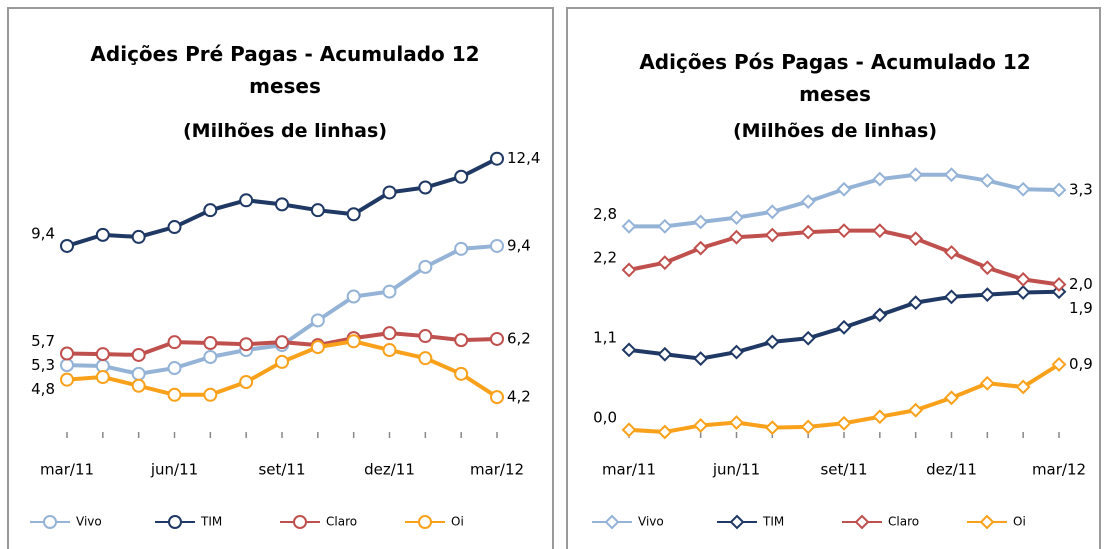 The width and height of the screenshot is (1105, 549). Describe the element at coordinates (497, 470) in the screenshot. I see `x-tick-label: mar/12` at that location.